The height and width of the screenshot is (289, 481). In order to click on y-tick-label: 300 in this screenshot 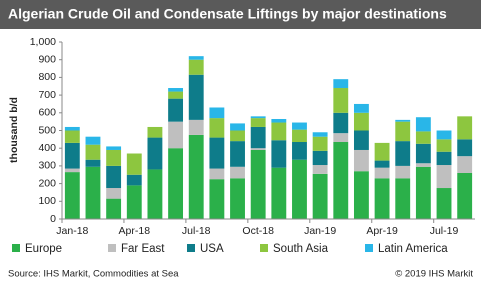, I will do `click(47, 166)`.